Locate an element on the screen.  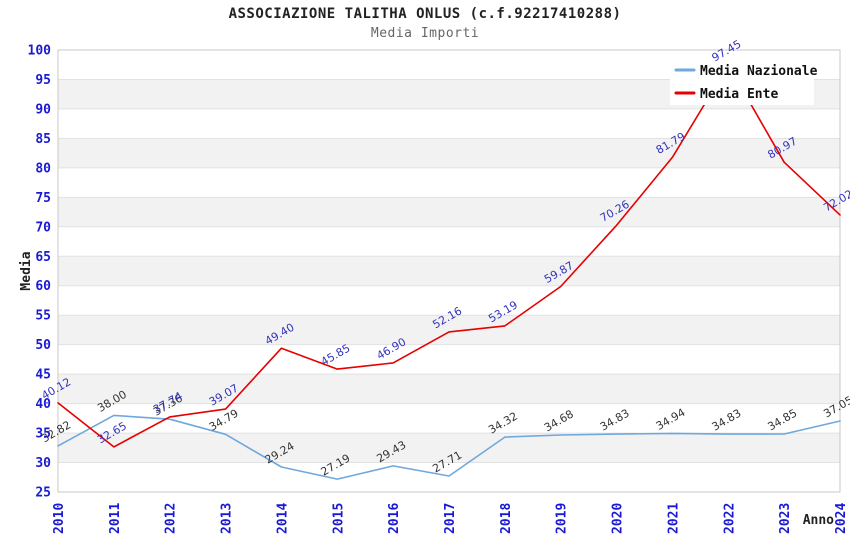
legend: Media Nazionale Media Ente is located at coordinates (744, 82).